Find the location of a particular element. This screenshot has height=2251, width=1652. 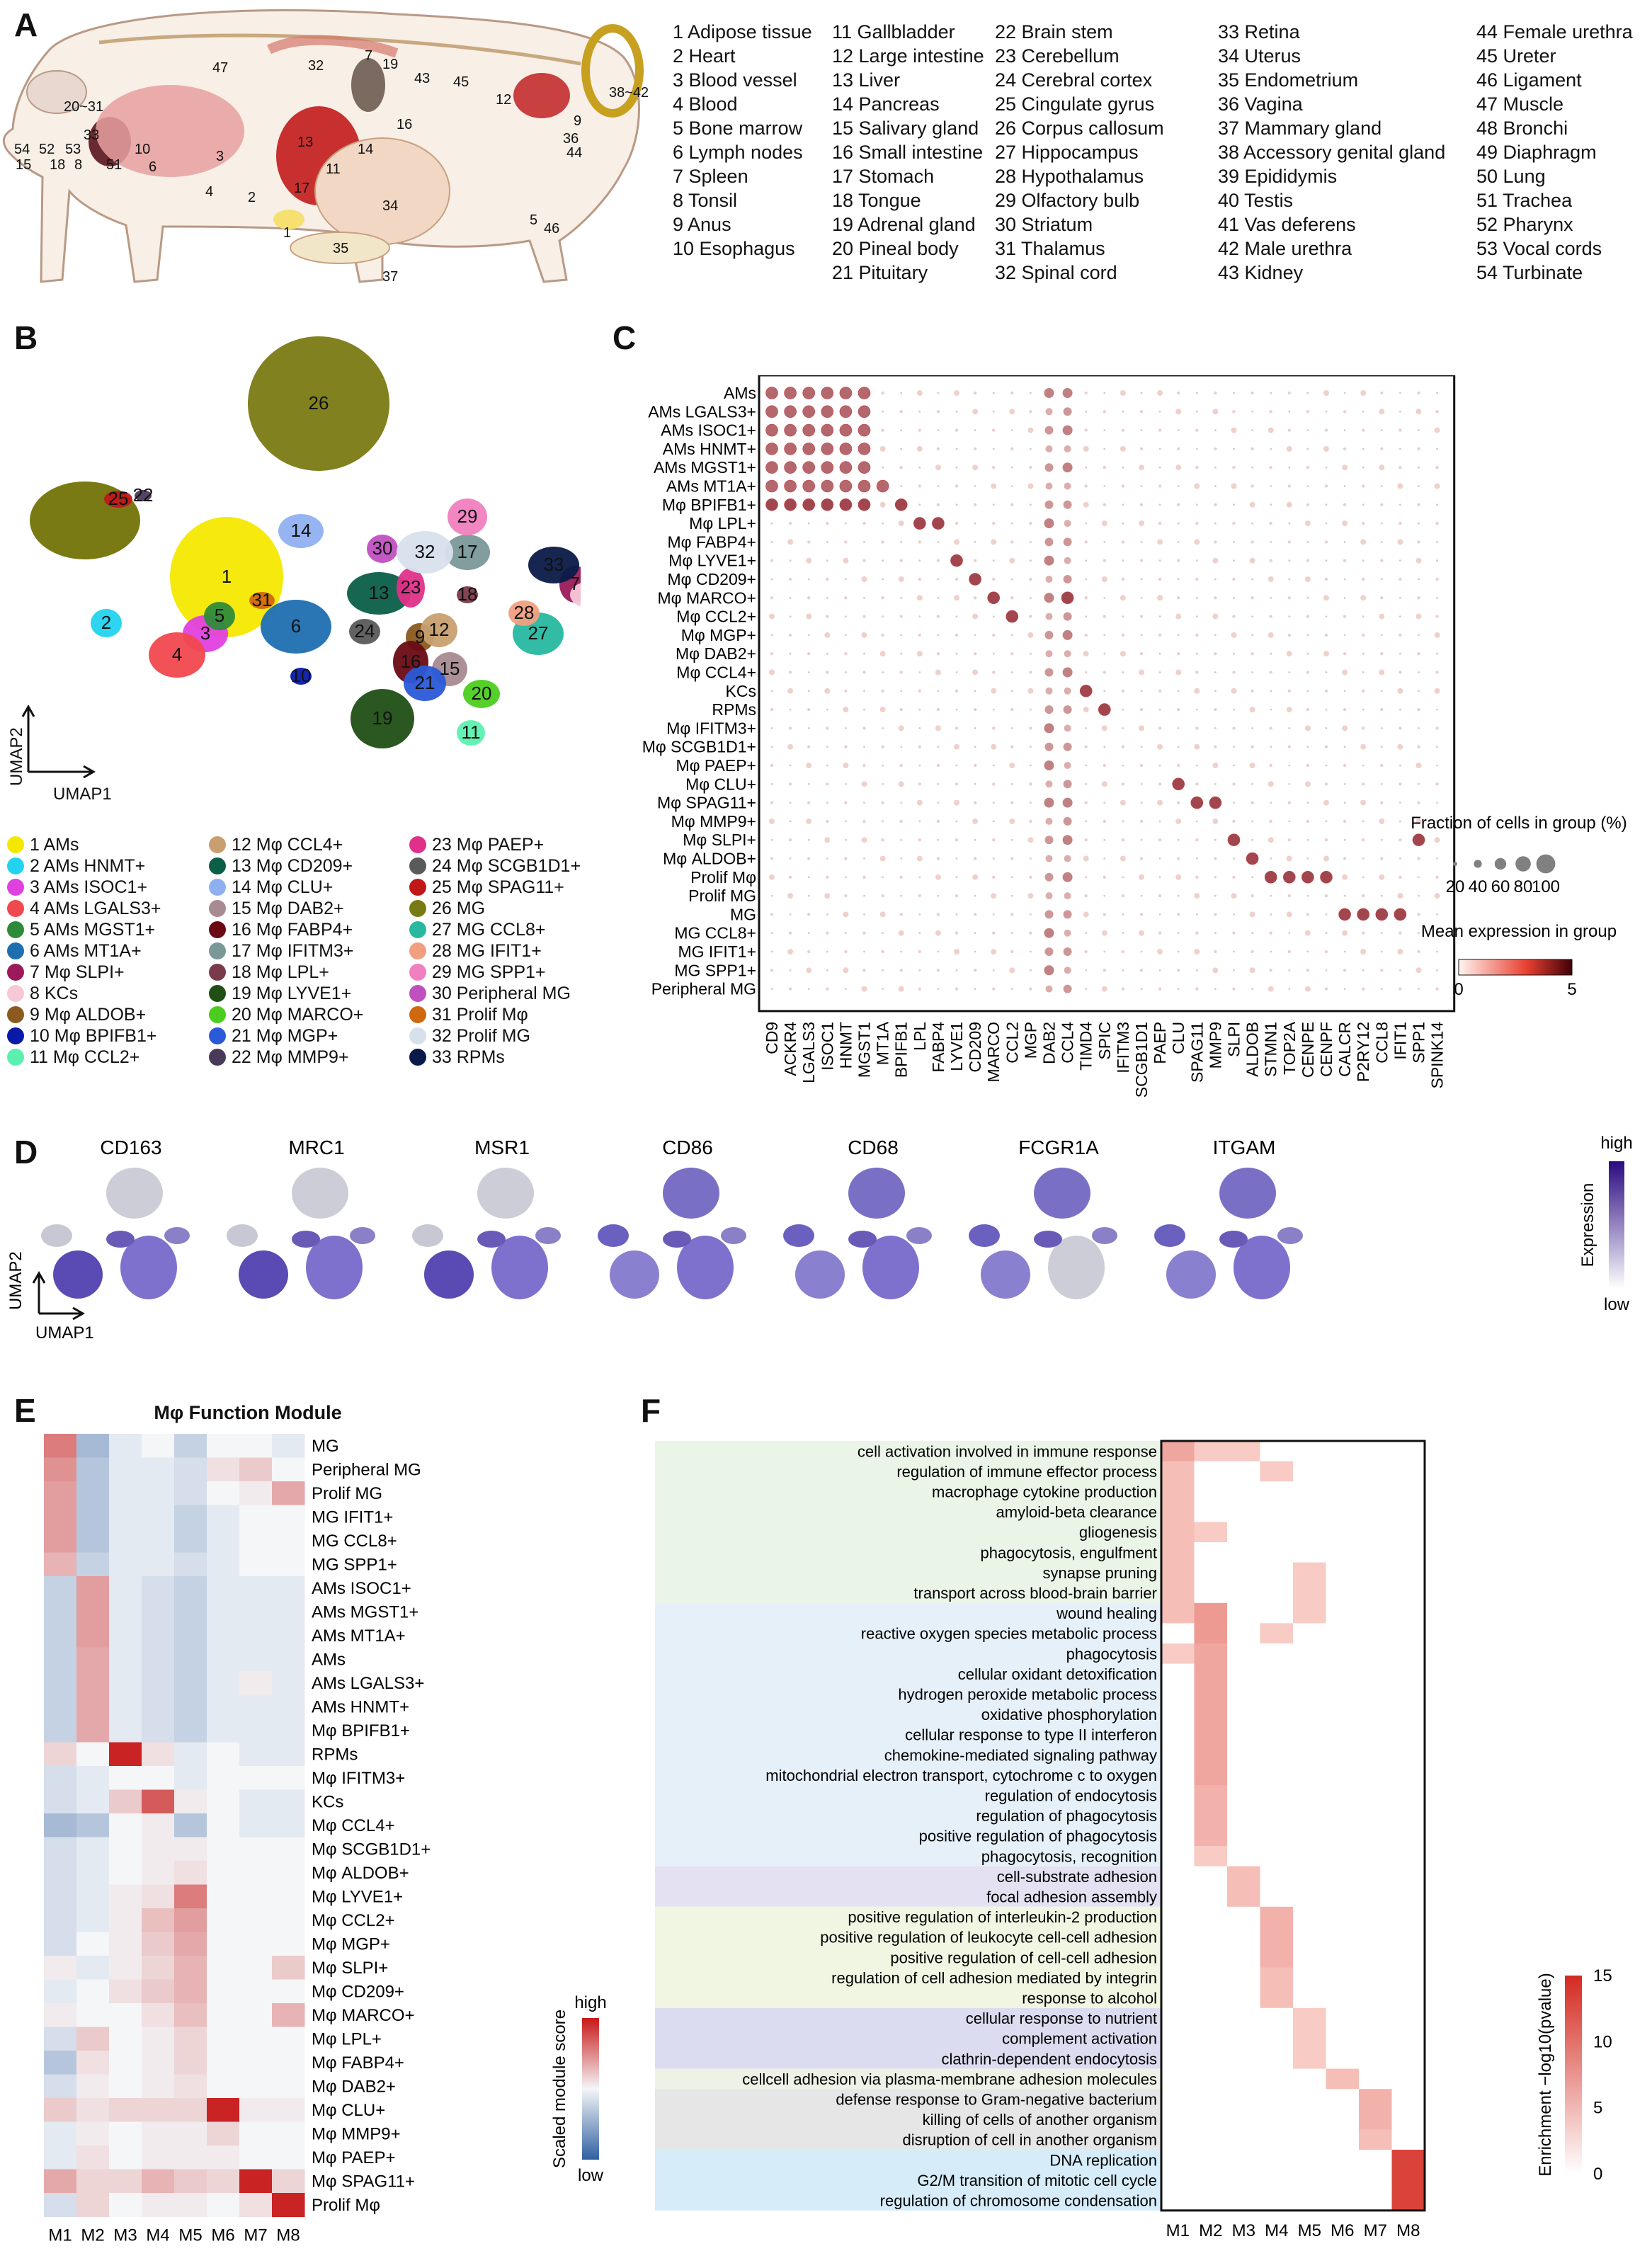

dotplot-gene-label: SPAG11 is located at coordinates (1196, 1052).